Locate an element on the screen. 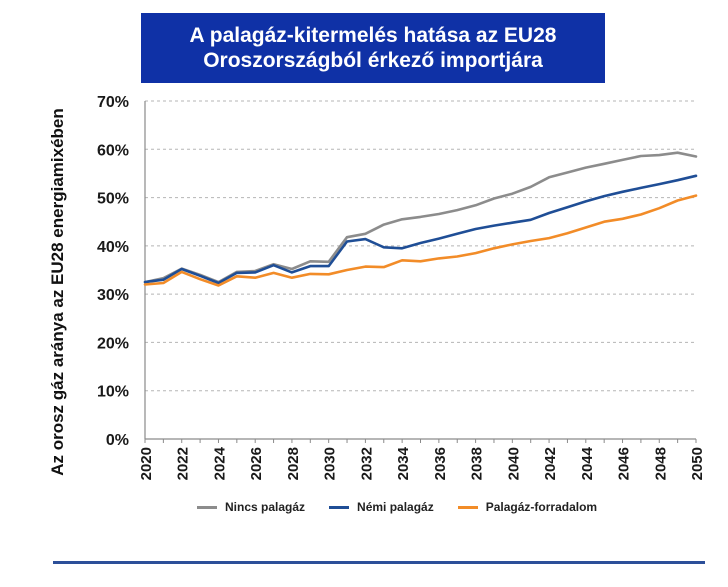 This screenshot has width=728, height=587. x-tick-label: 2022 is located at coordinates (183, 463).